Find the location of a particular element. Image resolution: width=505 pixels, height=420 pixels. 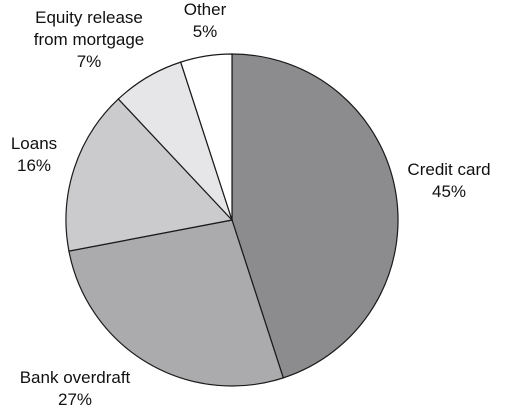

slice-value-other: 5% is located at coordinates (205, 31).